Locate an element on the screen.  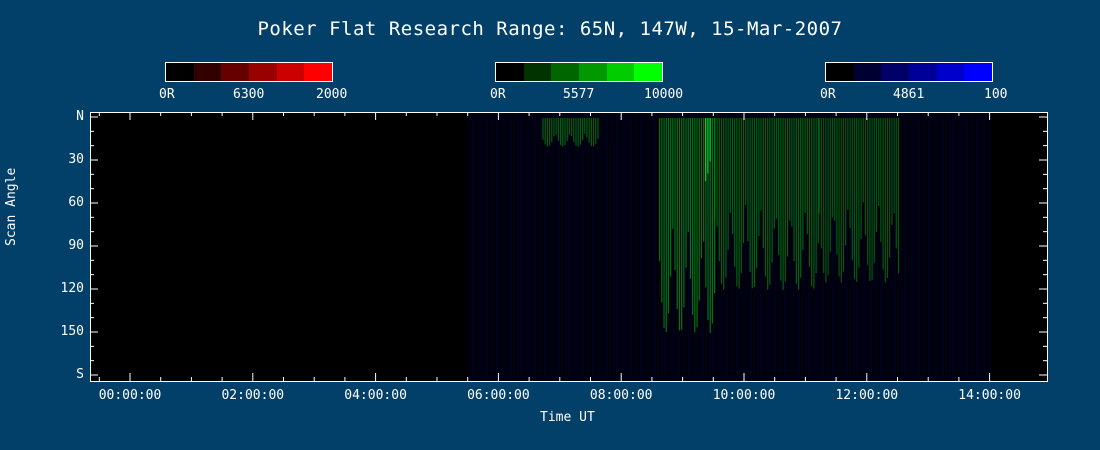
y-tick-label: 90 is located at coordinates (76, 245).